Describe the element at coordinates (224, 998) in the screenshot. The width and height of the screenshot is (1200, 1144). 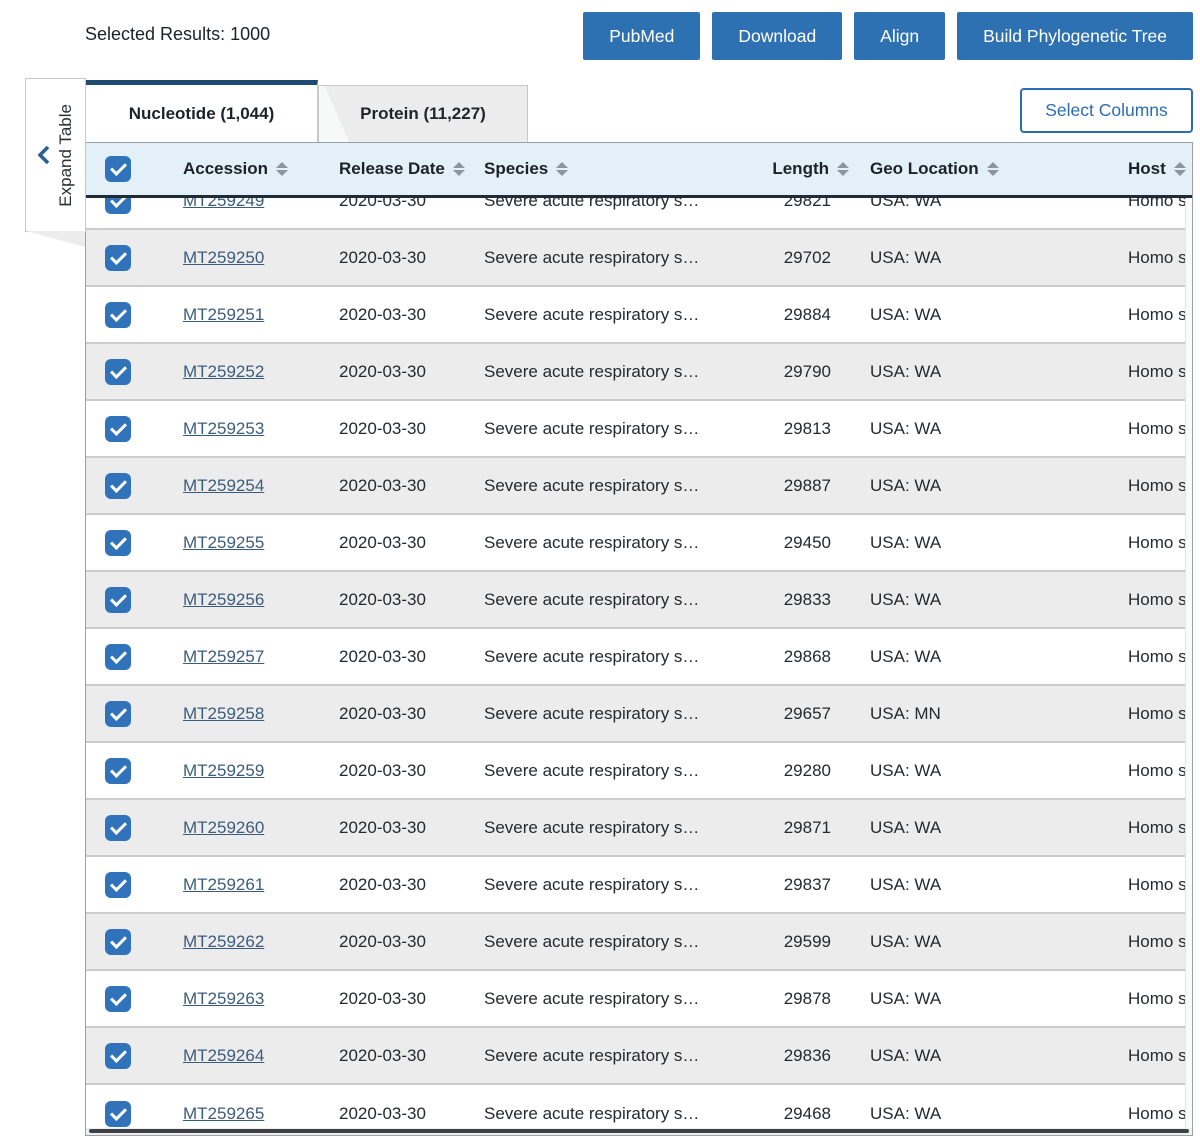
I see `accession-link: MT259263` at that location.